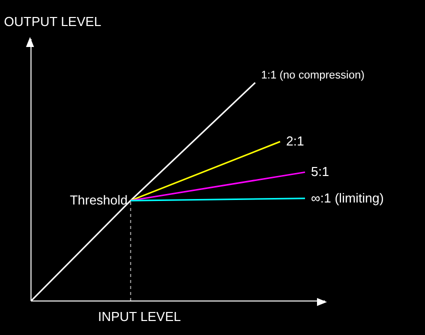 Image resolution: width=425 pixels, height=335 pixels. Describe the element at coordinates (295, 141) in the screenshot. I see `series-label: 2:1` at that location.